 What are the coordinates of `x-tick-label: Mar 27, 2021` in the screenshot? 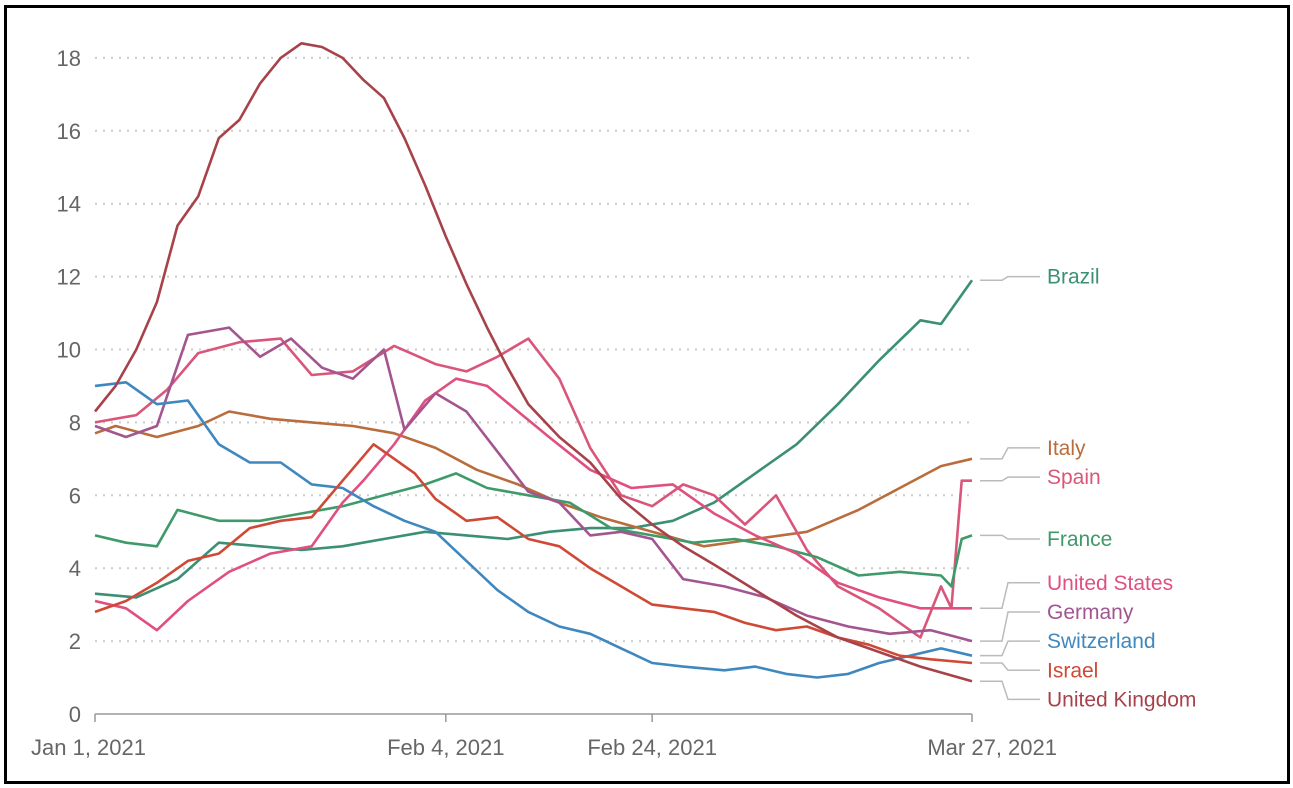 It's located at (992, 747).